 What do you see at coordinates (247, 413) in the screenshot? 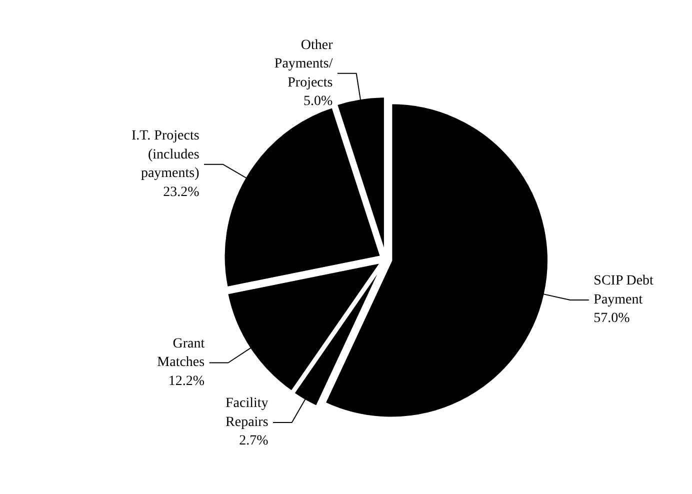
I see `slice-label: Facility Repairs` at bounding box center [247, 413].